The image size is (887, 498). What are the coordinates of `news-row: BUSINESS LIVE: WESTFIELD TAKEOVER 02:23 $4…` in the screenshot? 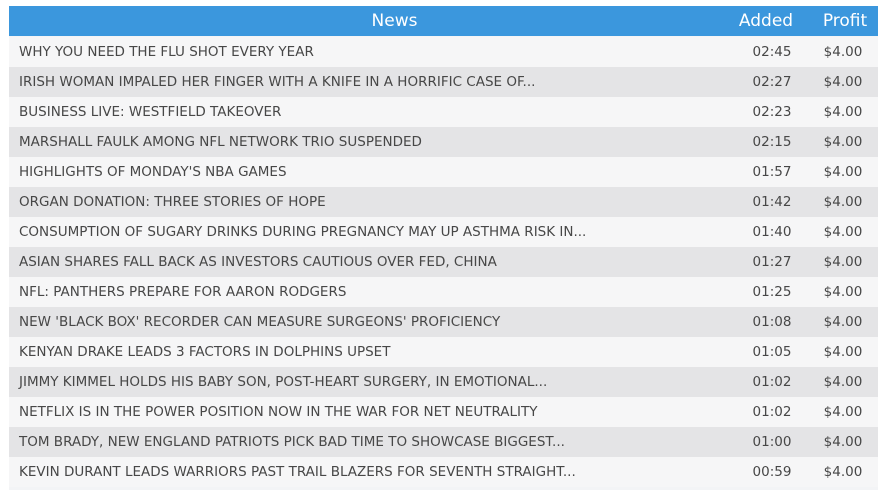 It's located at (443, 112).